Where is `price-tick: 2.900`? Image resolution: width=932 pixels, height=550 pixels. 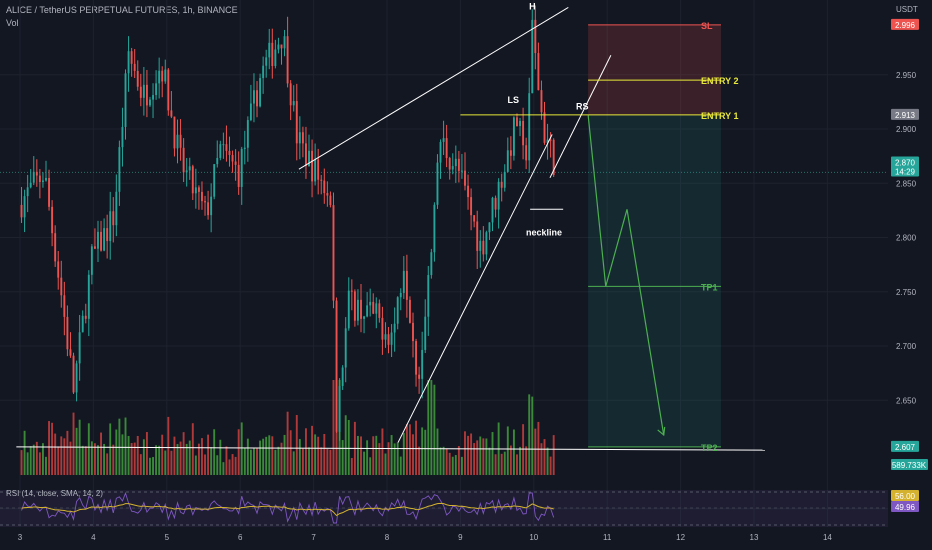 price-tick: 2.900 is located at coordinates (906, 129).